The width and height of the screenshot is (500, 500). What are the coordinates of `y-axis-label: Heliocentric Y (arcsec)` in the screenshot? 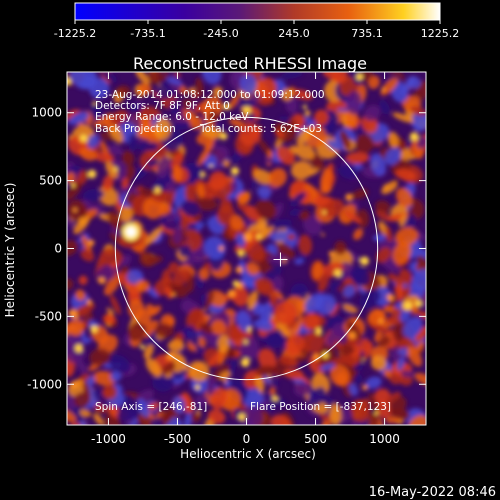 It's located at (10, 250).